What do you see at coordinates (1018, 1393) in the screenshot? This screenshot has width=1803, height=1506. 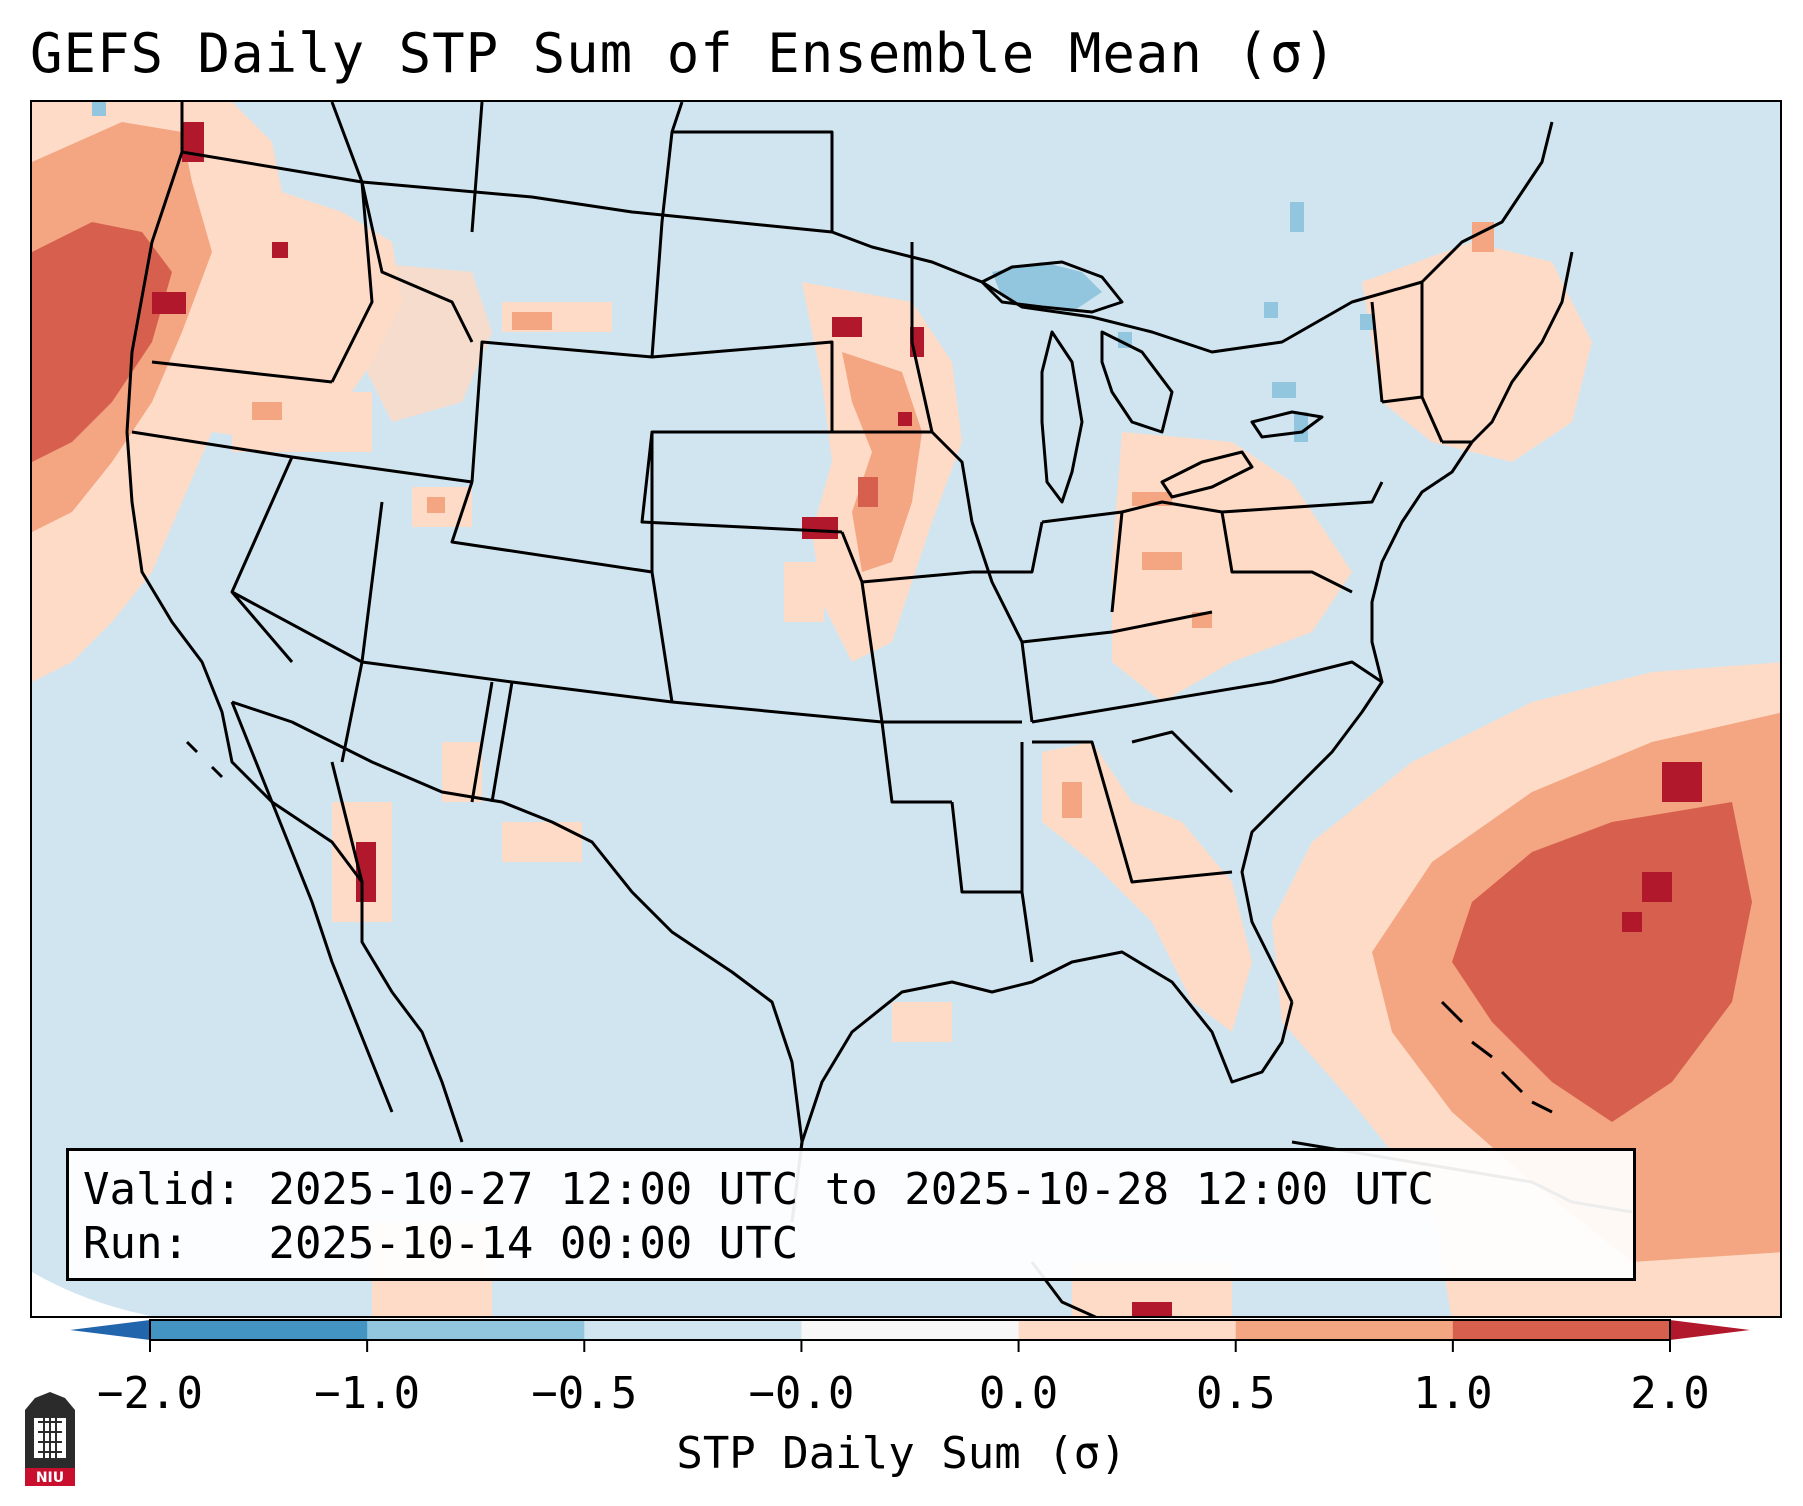 I see `colorbar-tick-label: 0.0` at bounding box center [1018, 1393].